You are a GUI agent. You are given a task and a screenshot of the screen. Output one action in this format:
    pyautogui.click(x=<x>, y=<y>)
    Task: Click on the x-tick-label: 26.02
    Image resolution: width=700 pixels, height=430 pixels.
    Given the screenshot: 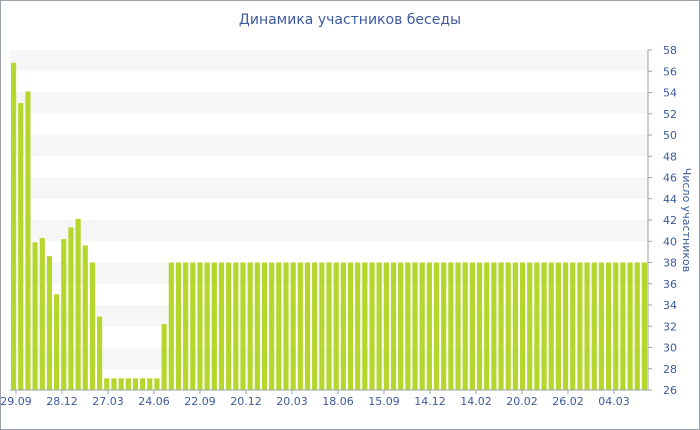 What is the action you would take?
    pyautogui.click(x=568, y=401)
    